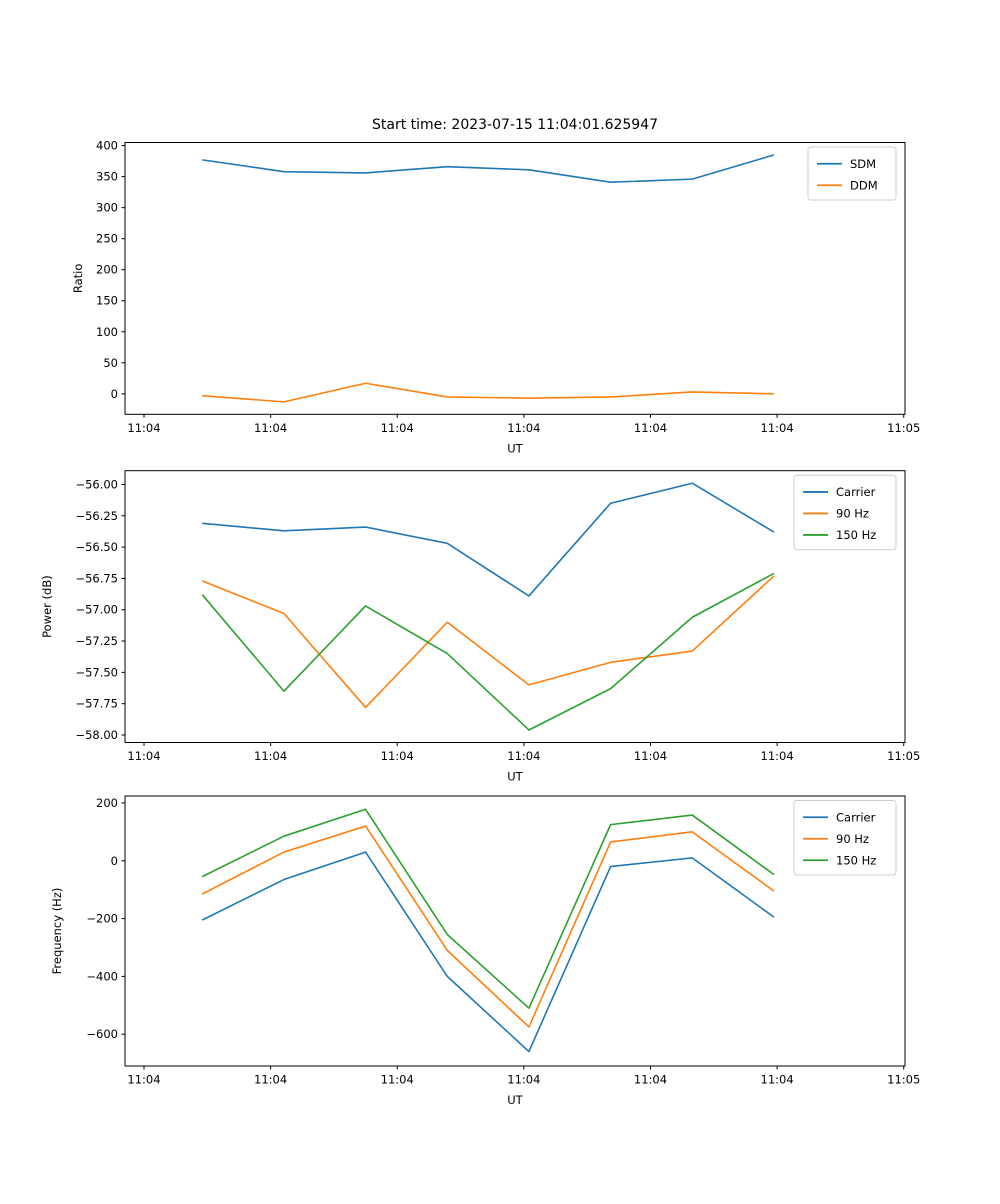 Image resolution: width=1000 pixels, height=1204 pixels. I want to click on y-tick-label: −56.75, so click(96, 578).